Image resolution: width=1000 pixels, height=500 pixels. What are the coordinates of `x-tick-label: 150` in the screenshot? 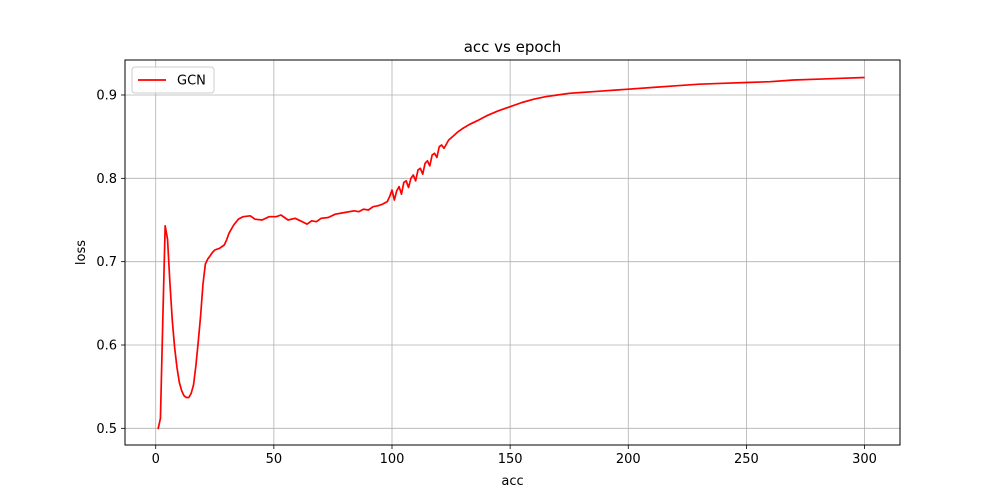 It's located at (510, 459).